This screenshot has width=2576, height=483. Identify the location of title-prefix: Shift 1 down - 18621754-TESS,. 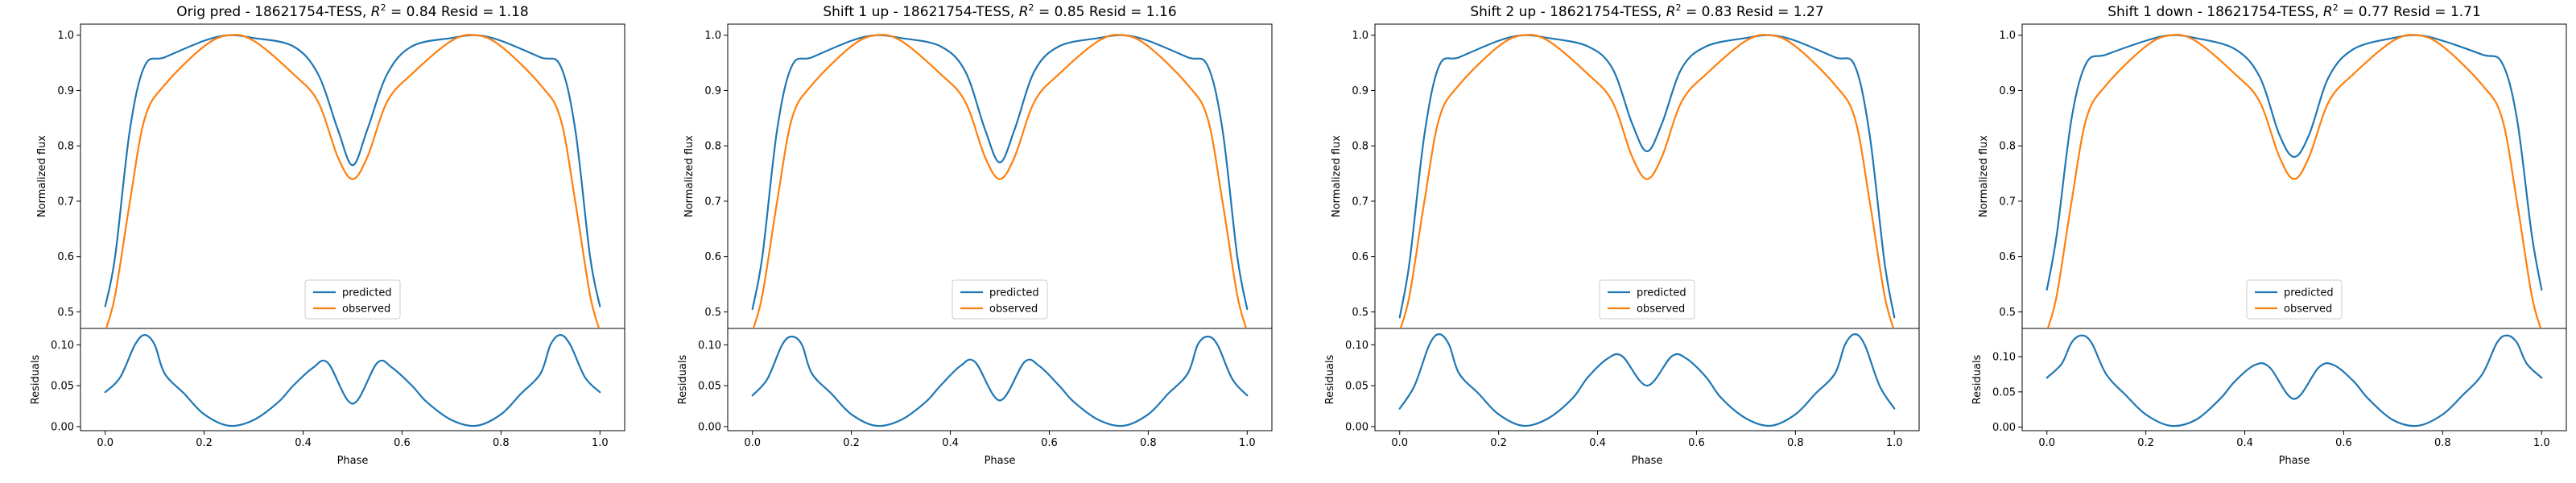
(2215, 12).